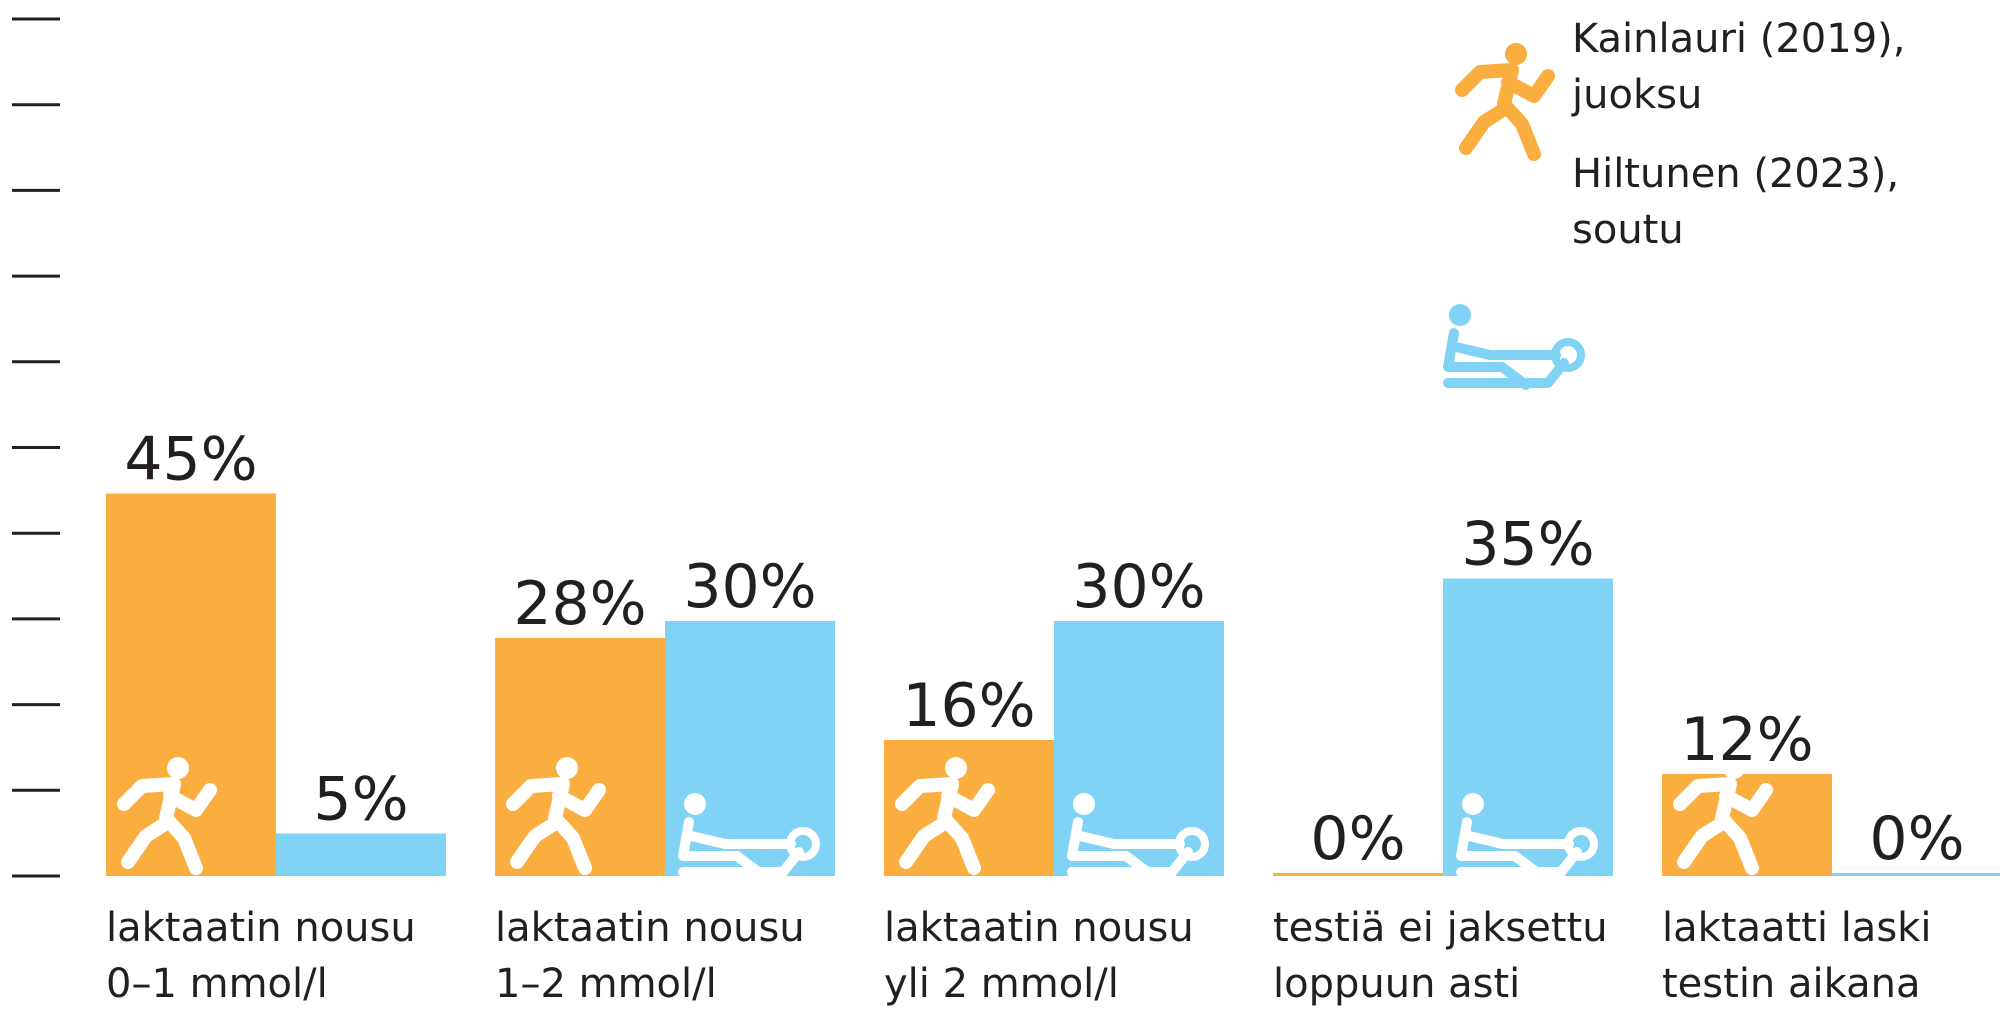 The image size is (2000, 1021). I want to click on value-label: 28%, so click(579, 604).